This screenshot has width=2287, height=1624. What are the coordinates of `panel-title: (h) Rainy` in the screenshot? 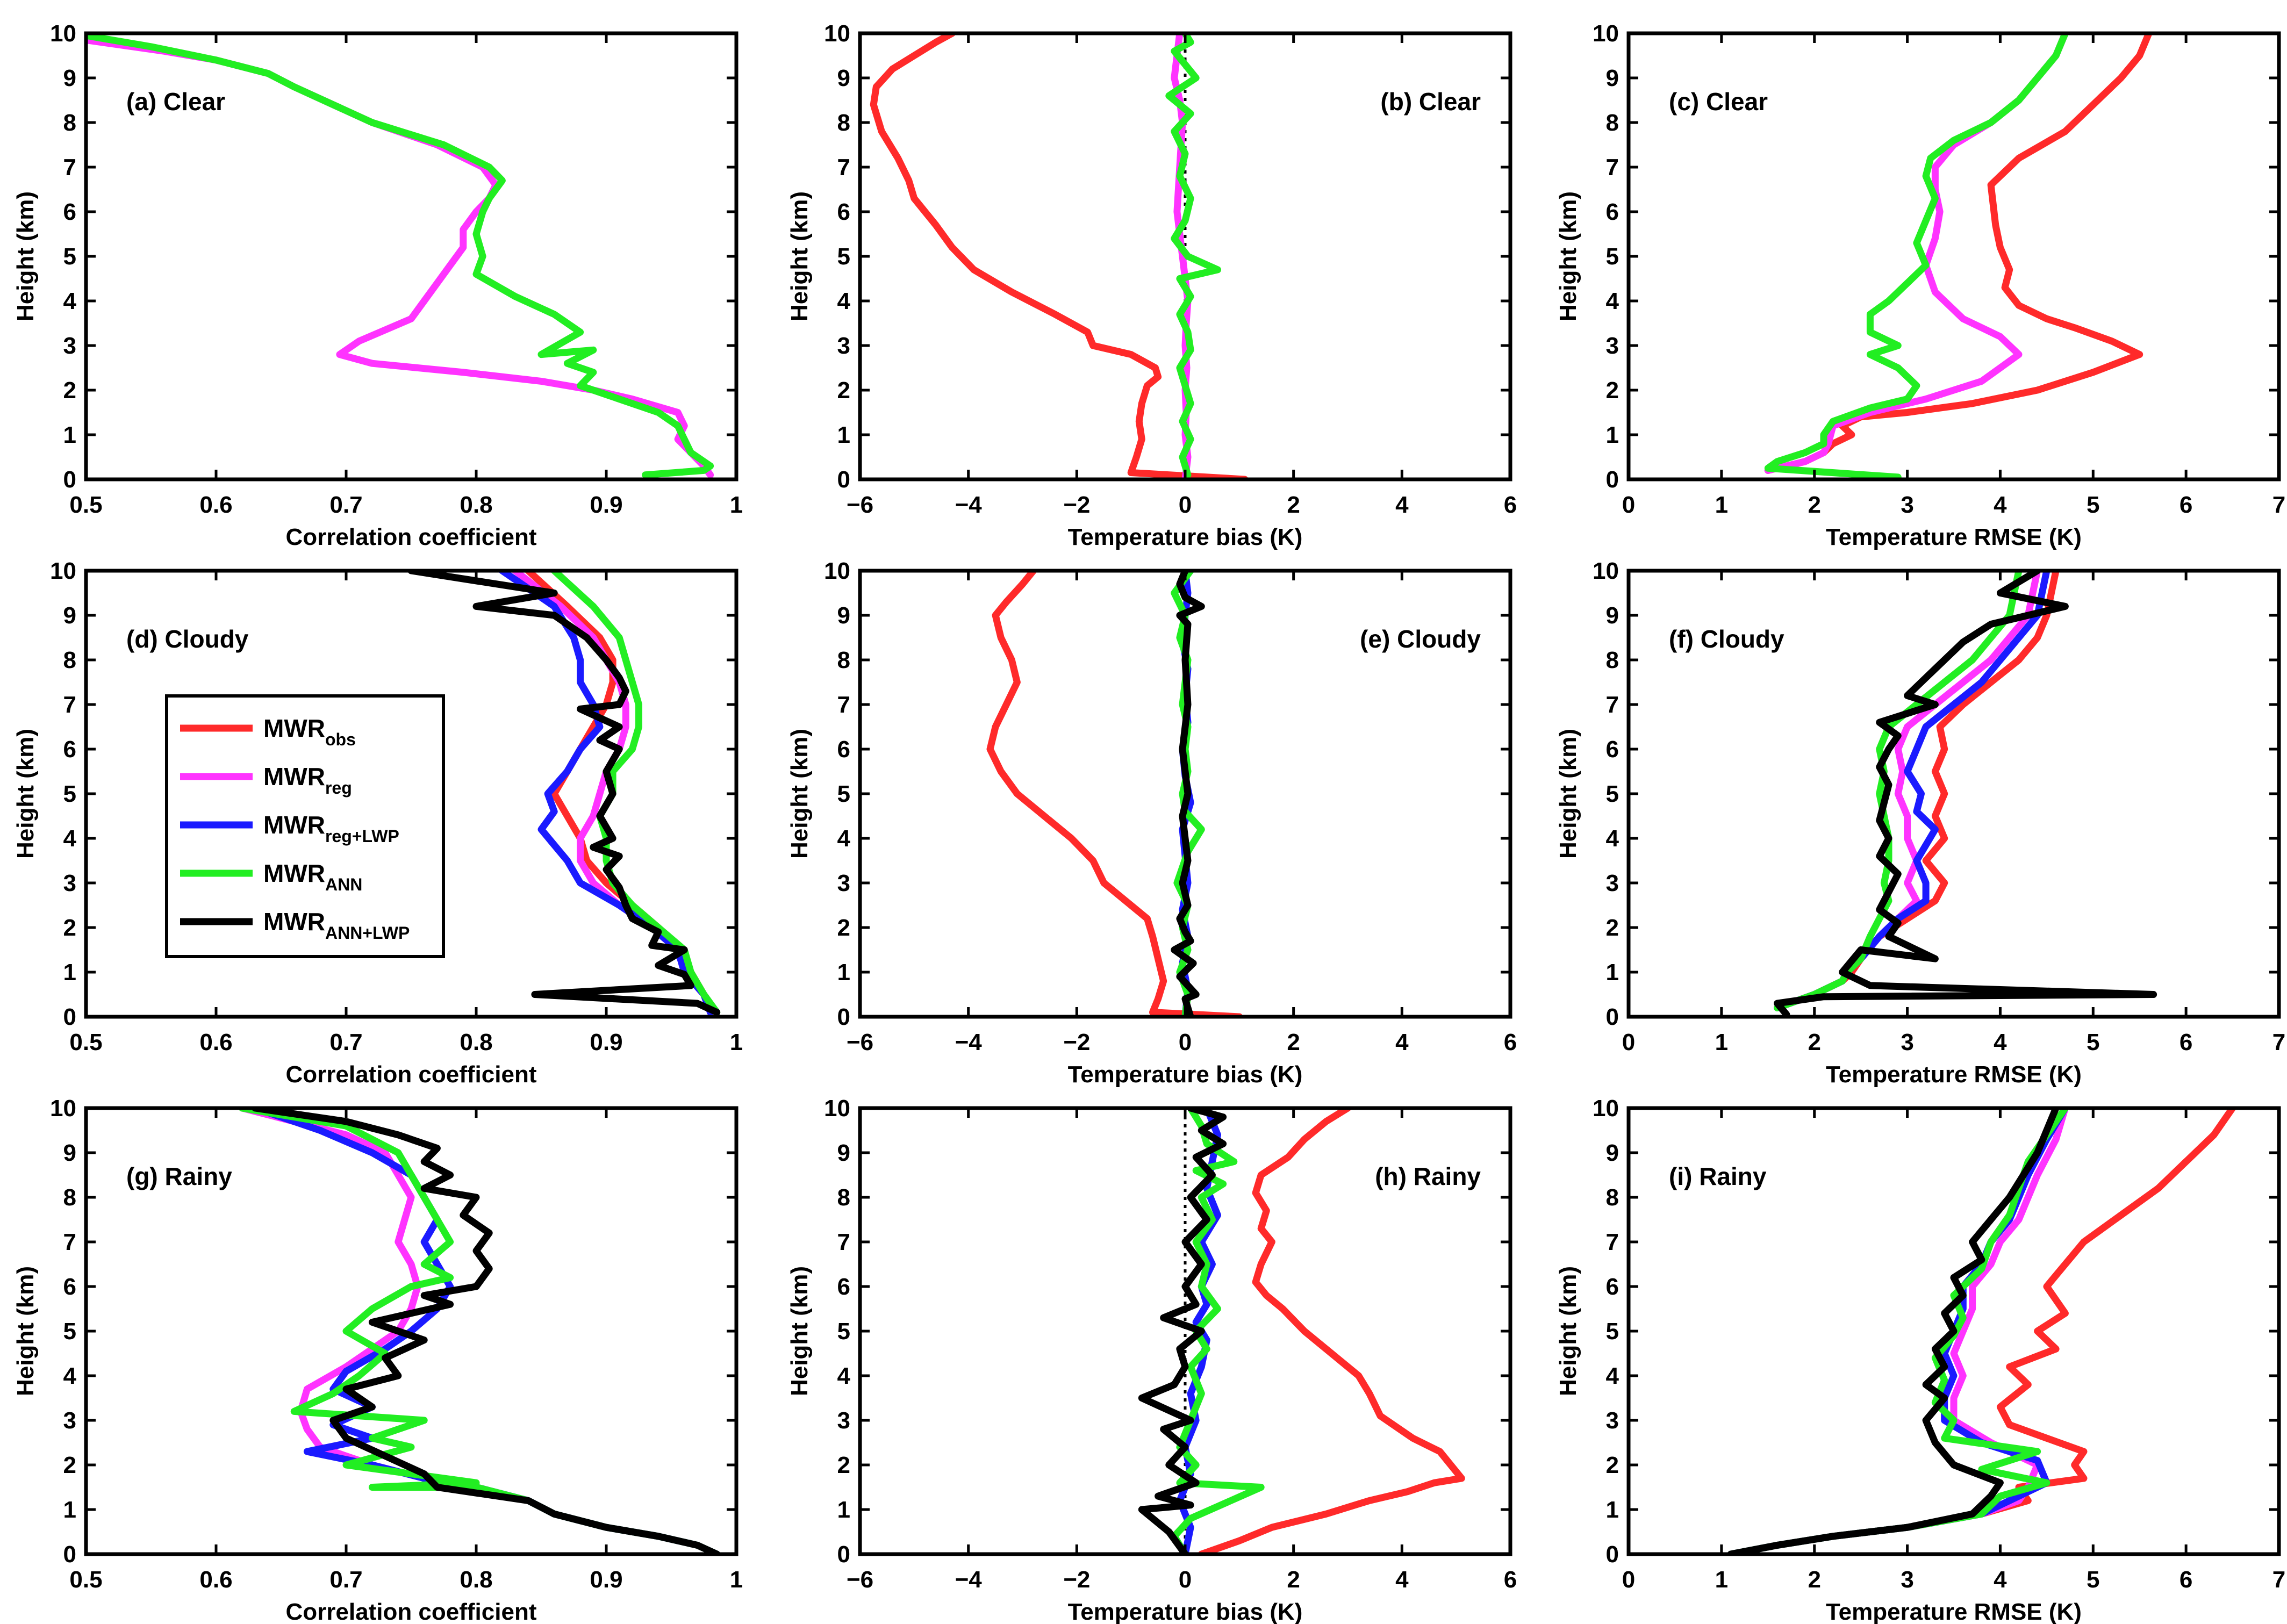 It's located at (1428, 1176).